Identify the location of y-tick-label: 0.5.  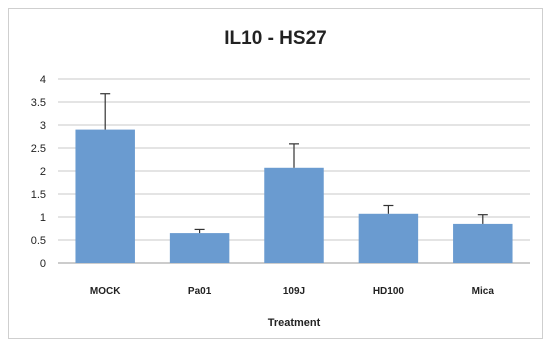
(38, 241).